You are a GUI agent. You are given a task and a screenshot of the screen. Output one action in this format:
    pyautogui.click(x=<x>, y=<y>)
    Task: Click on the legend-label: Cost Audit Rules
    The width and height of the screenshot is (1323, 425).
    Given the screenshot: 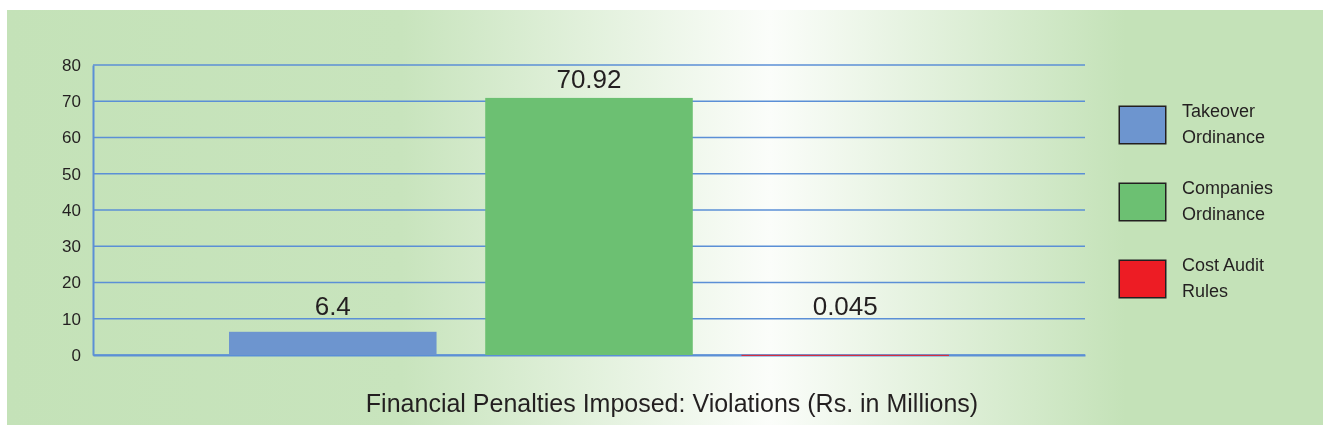 What is the action you would take?
    pyautogui.click(x=1223, y=278)
    